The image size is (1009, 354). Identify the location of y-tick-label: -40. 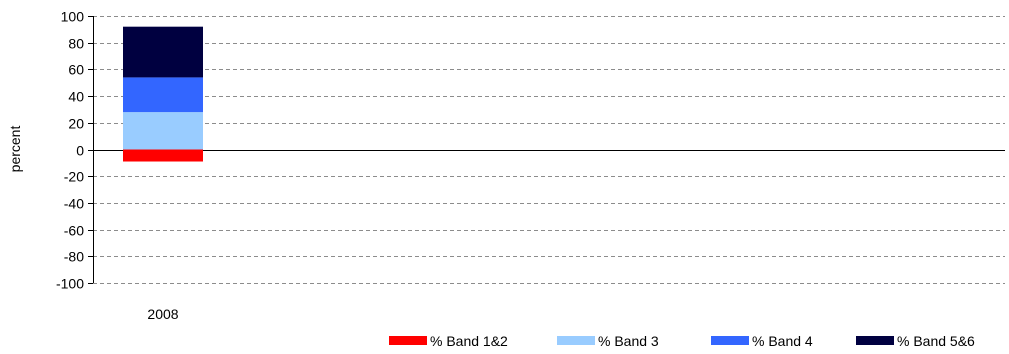
(74, 204).